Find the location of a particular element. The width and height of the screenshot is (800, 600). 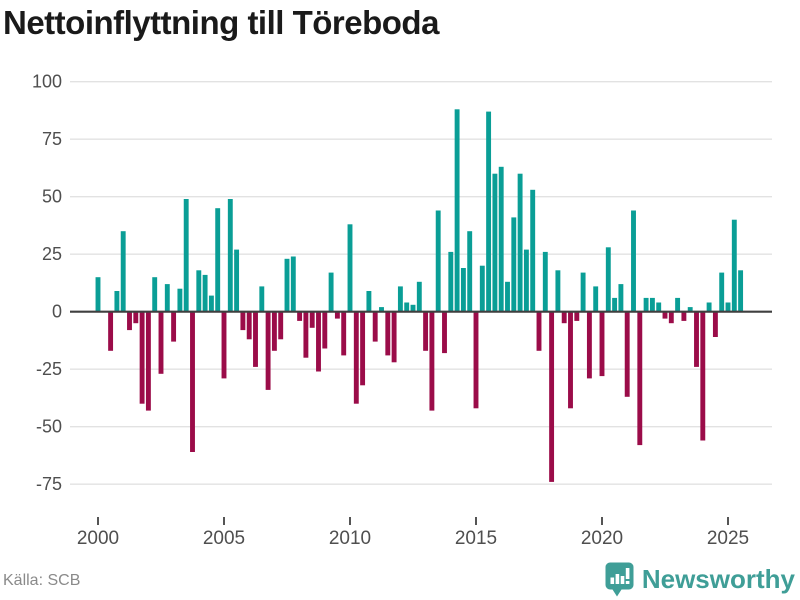

y-axis-tick-label: -75 is located at coordinates (49, 484).